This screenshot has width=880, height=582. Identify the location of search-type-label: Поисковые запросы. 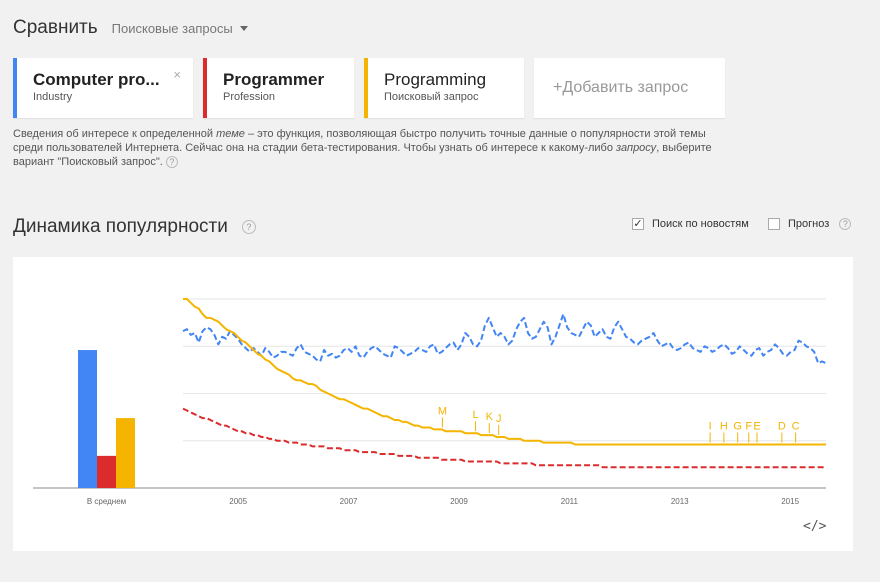
(172, 28).